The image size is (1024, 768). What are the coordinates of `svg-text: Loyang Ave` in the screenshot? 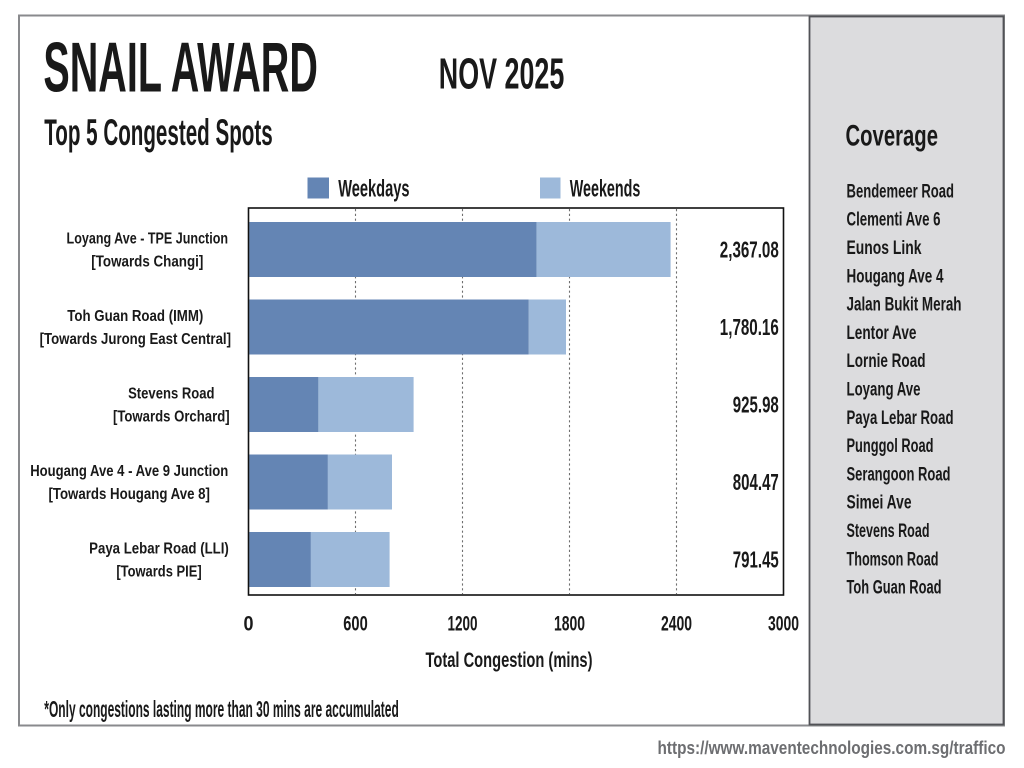 It's located at (884, 390).